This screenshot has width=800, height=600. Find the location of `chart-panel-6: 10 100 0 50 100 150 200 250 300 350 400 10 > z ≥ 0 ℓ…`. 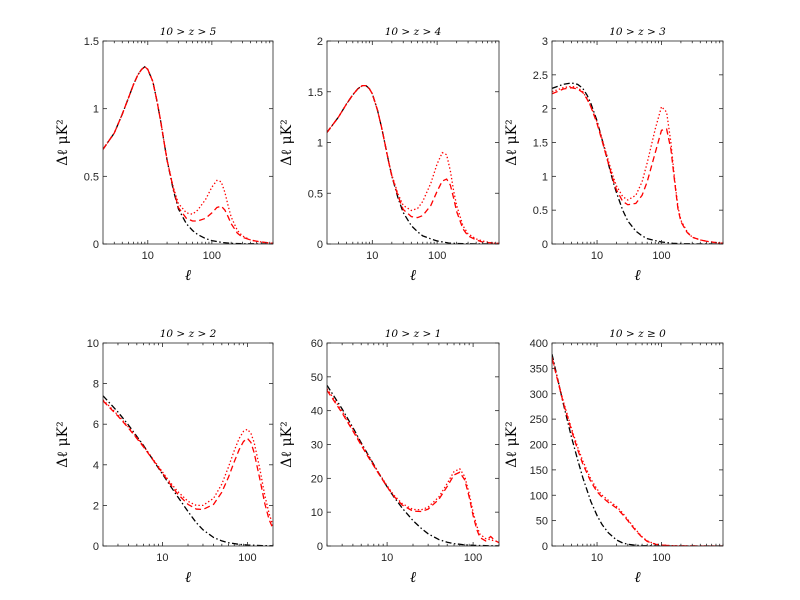

chart-panel-6: 10 100 0 50 100 150 200 250 300 350 400 10 > z ≥ 0 ℓ… is located at coordinates (614, 457).